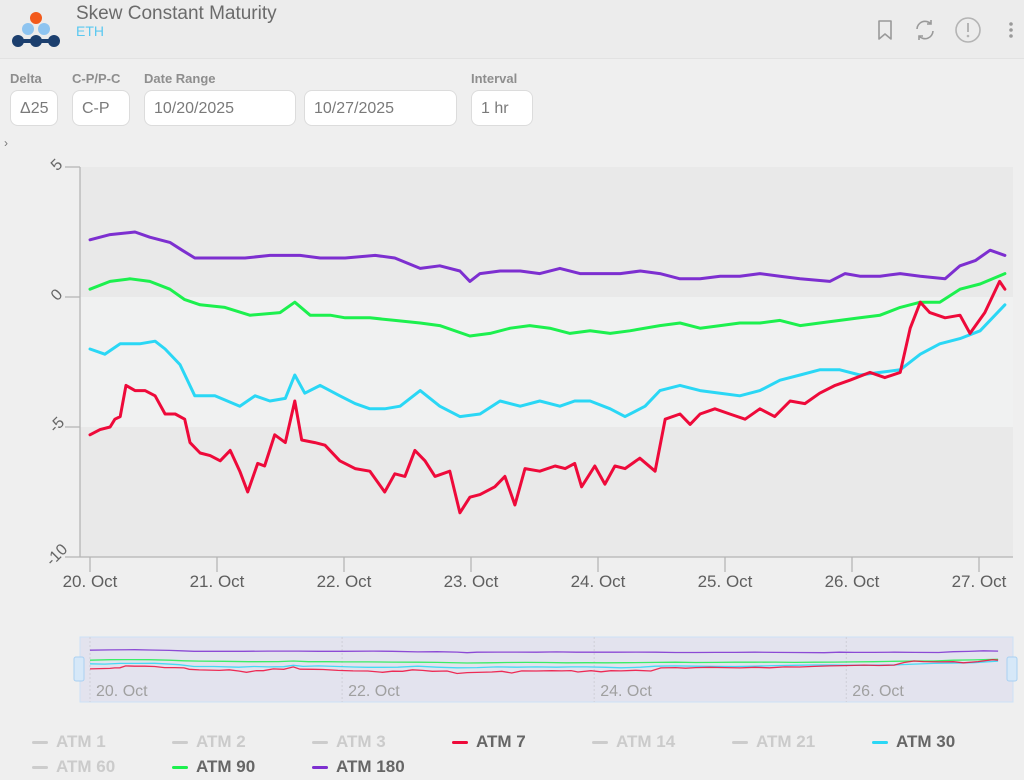 Image resolution: width=1024 pixels, height=780 pixels. What do you see at coordinates (79, 669) in the screenshot?
I see `navigator-left-handle` at bounding box center [79, 669].